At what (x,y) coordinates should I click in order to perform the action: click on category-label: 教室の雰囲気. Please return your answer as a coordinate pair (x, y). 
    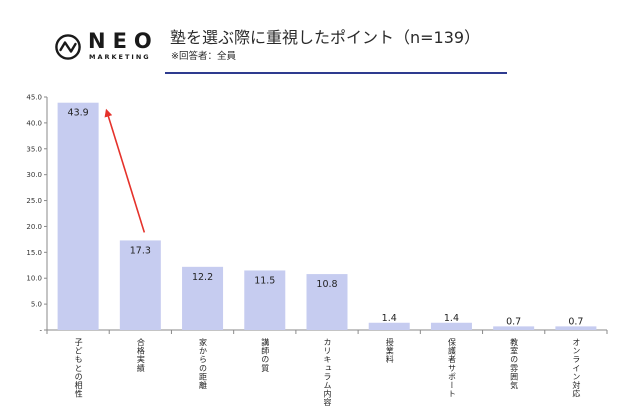
    Looking at the image, I should click on (514, 364).